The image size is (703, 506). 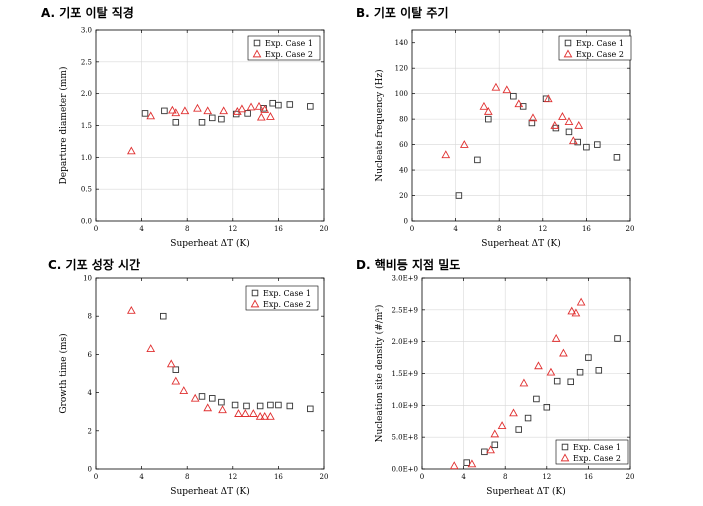 What do you see at coordinates (404, 310) in the screenshot?
I see `chart-d-ytick-label: 2.5E+9` at bounding box center [404, 310].